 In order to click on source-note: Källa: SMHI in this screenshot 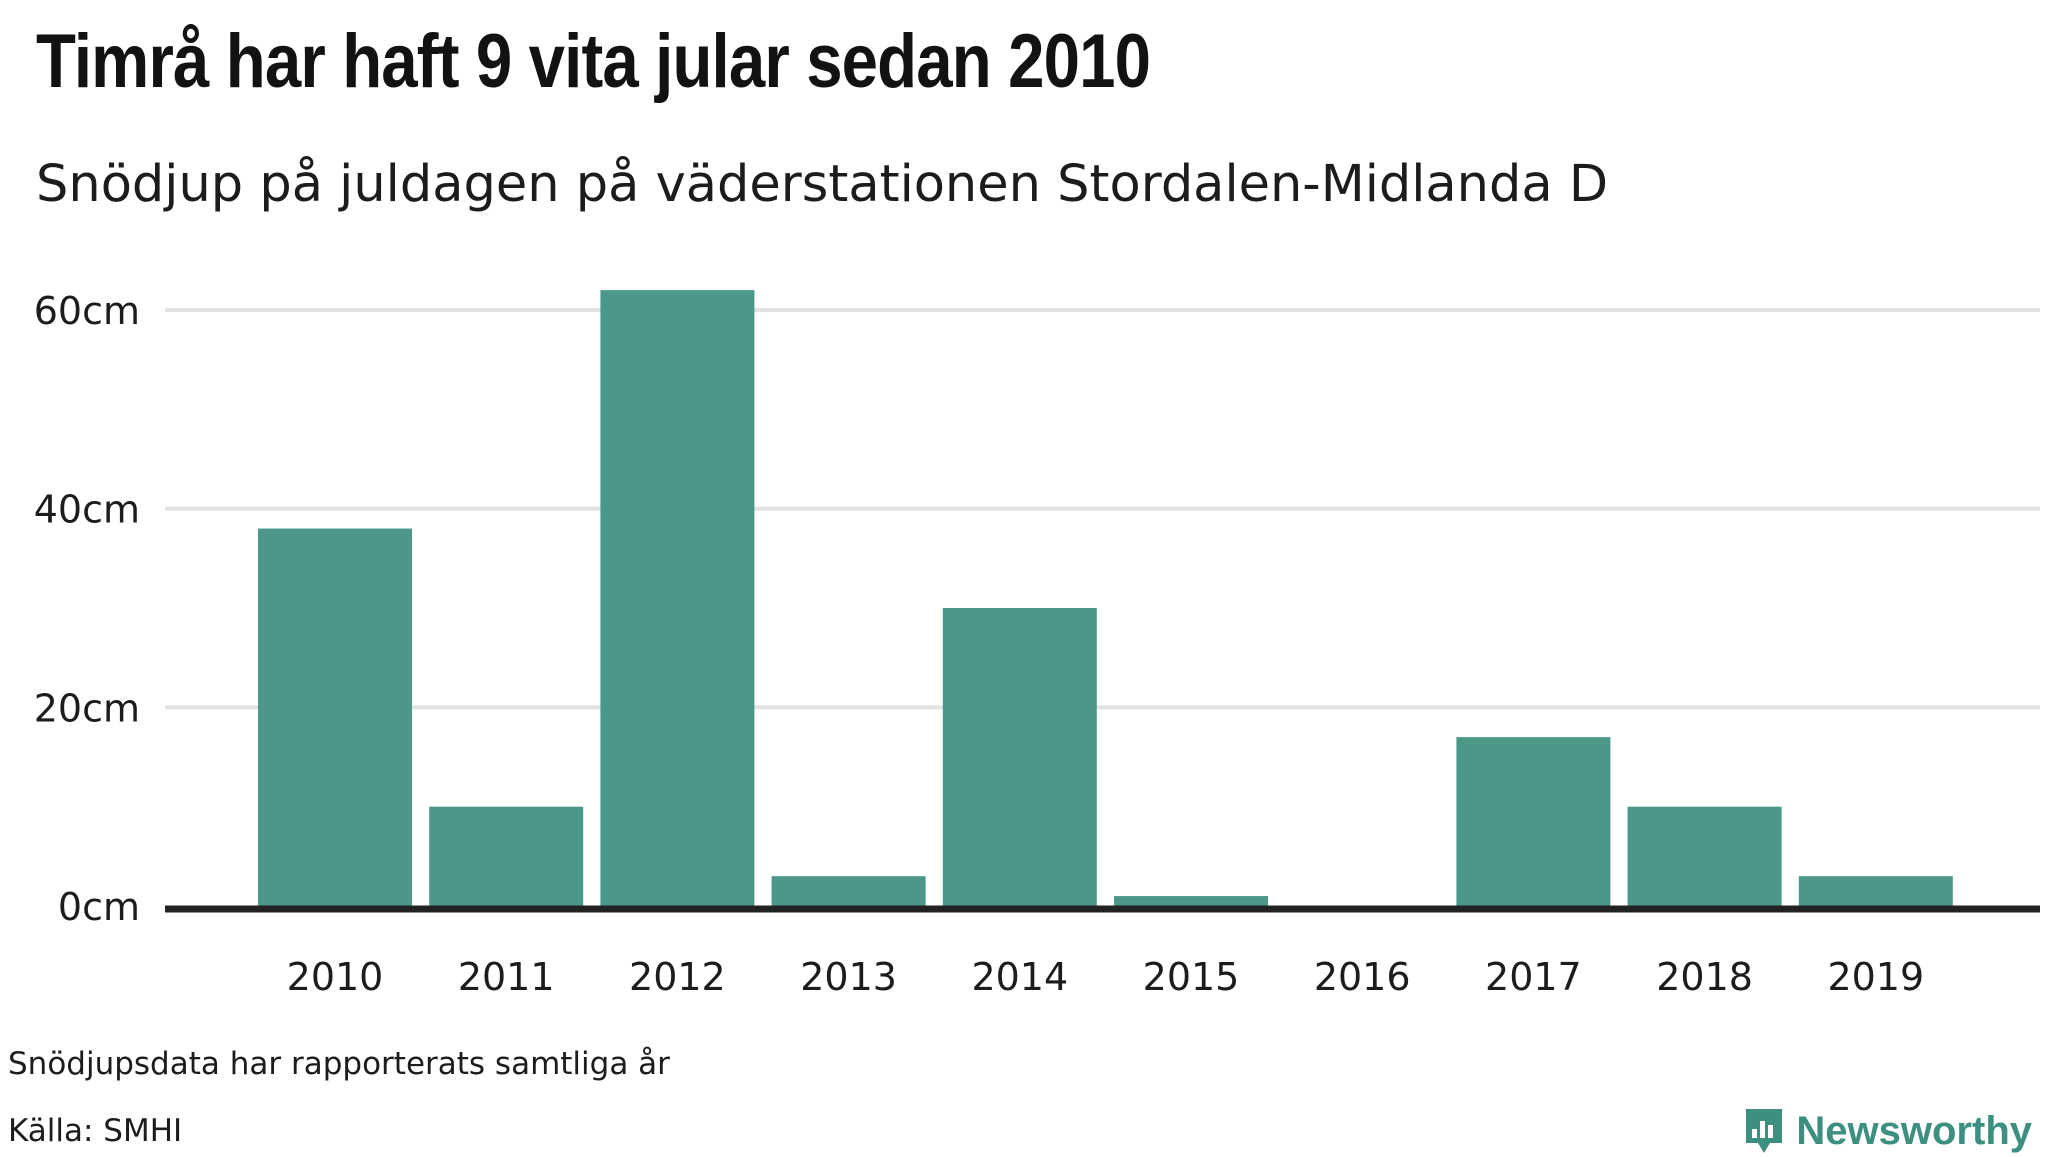, I will do `click(95, 1131)`.